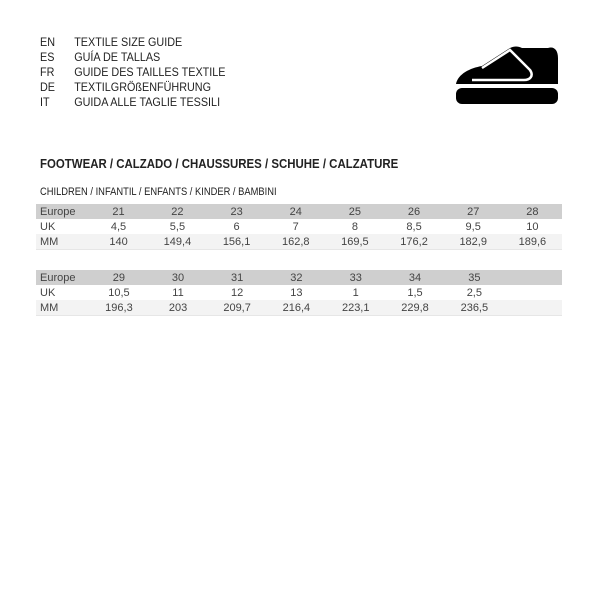  Describe the element at coordinates (118, 211) in the screenshot. I see `size-cell: 21` at that location.